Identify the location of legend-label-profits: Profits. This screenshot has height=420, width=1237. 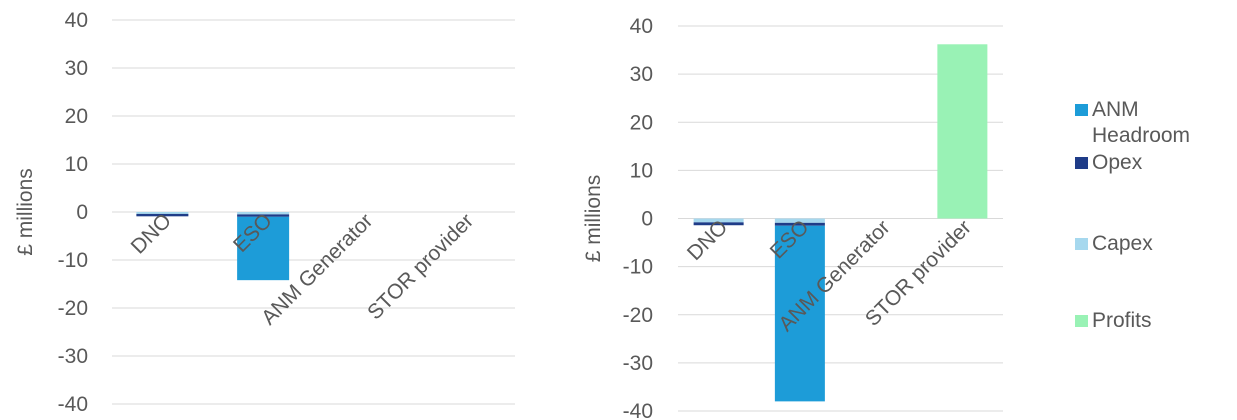
(1122, 320).